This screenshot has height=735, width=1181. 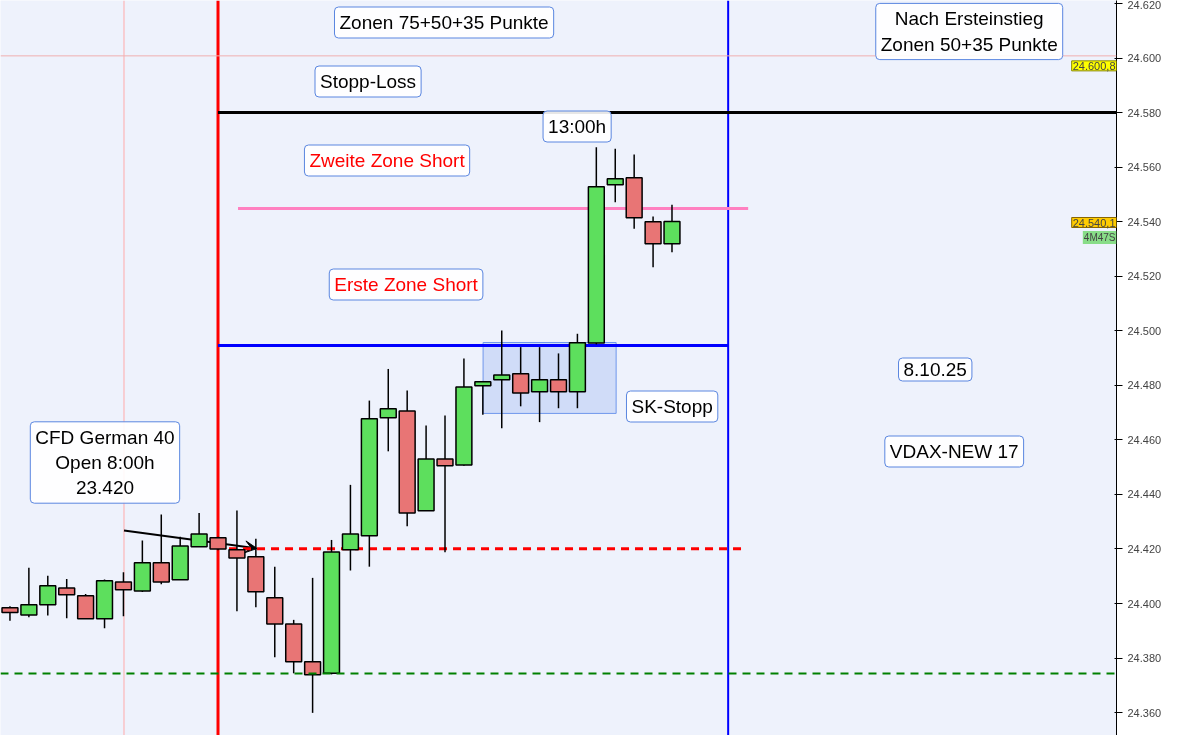 I want to click on y-tick-label: 24.580, so click(x=1144, y=112).